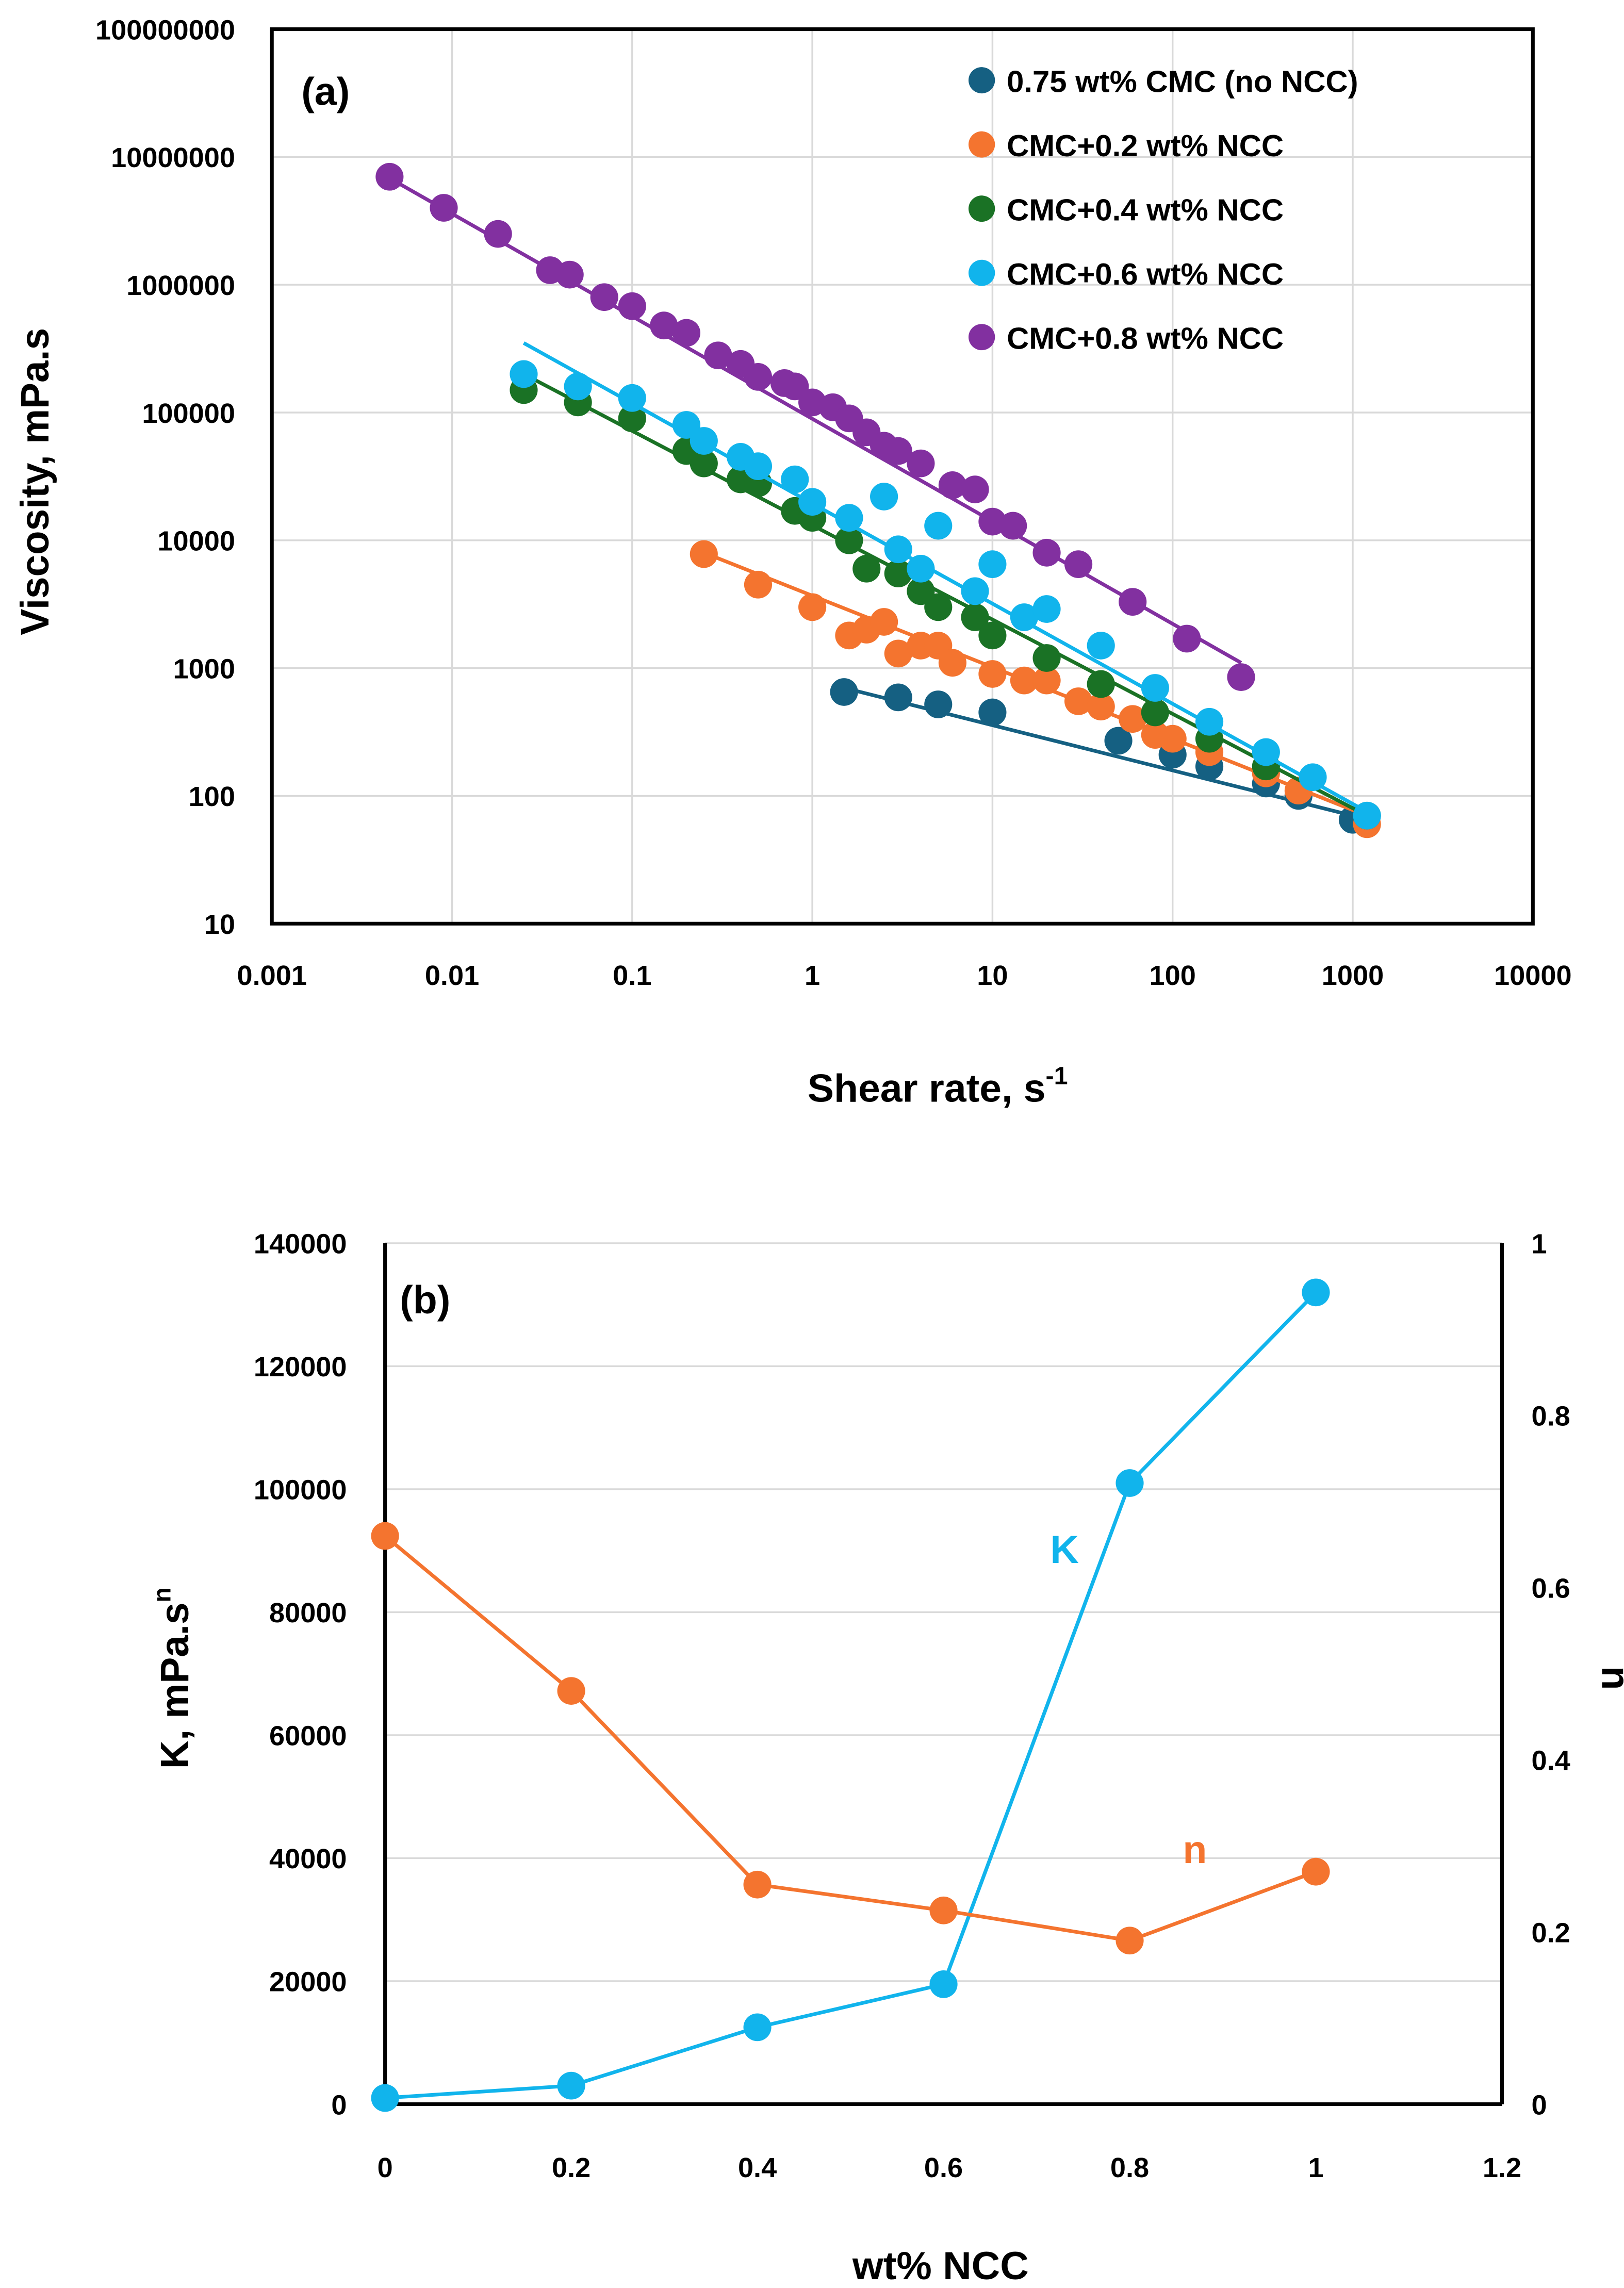  I want to click on y-axis-title-main: K, mPa.s, so click(175, 1686).